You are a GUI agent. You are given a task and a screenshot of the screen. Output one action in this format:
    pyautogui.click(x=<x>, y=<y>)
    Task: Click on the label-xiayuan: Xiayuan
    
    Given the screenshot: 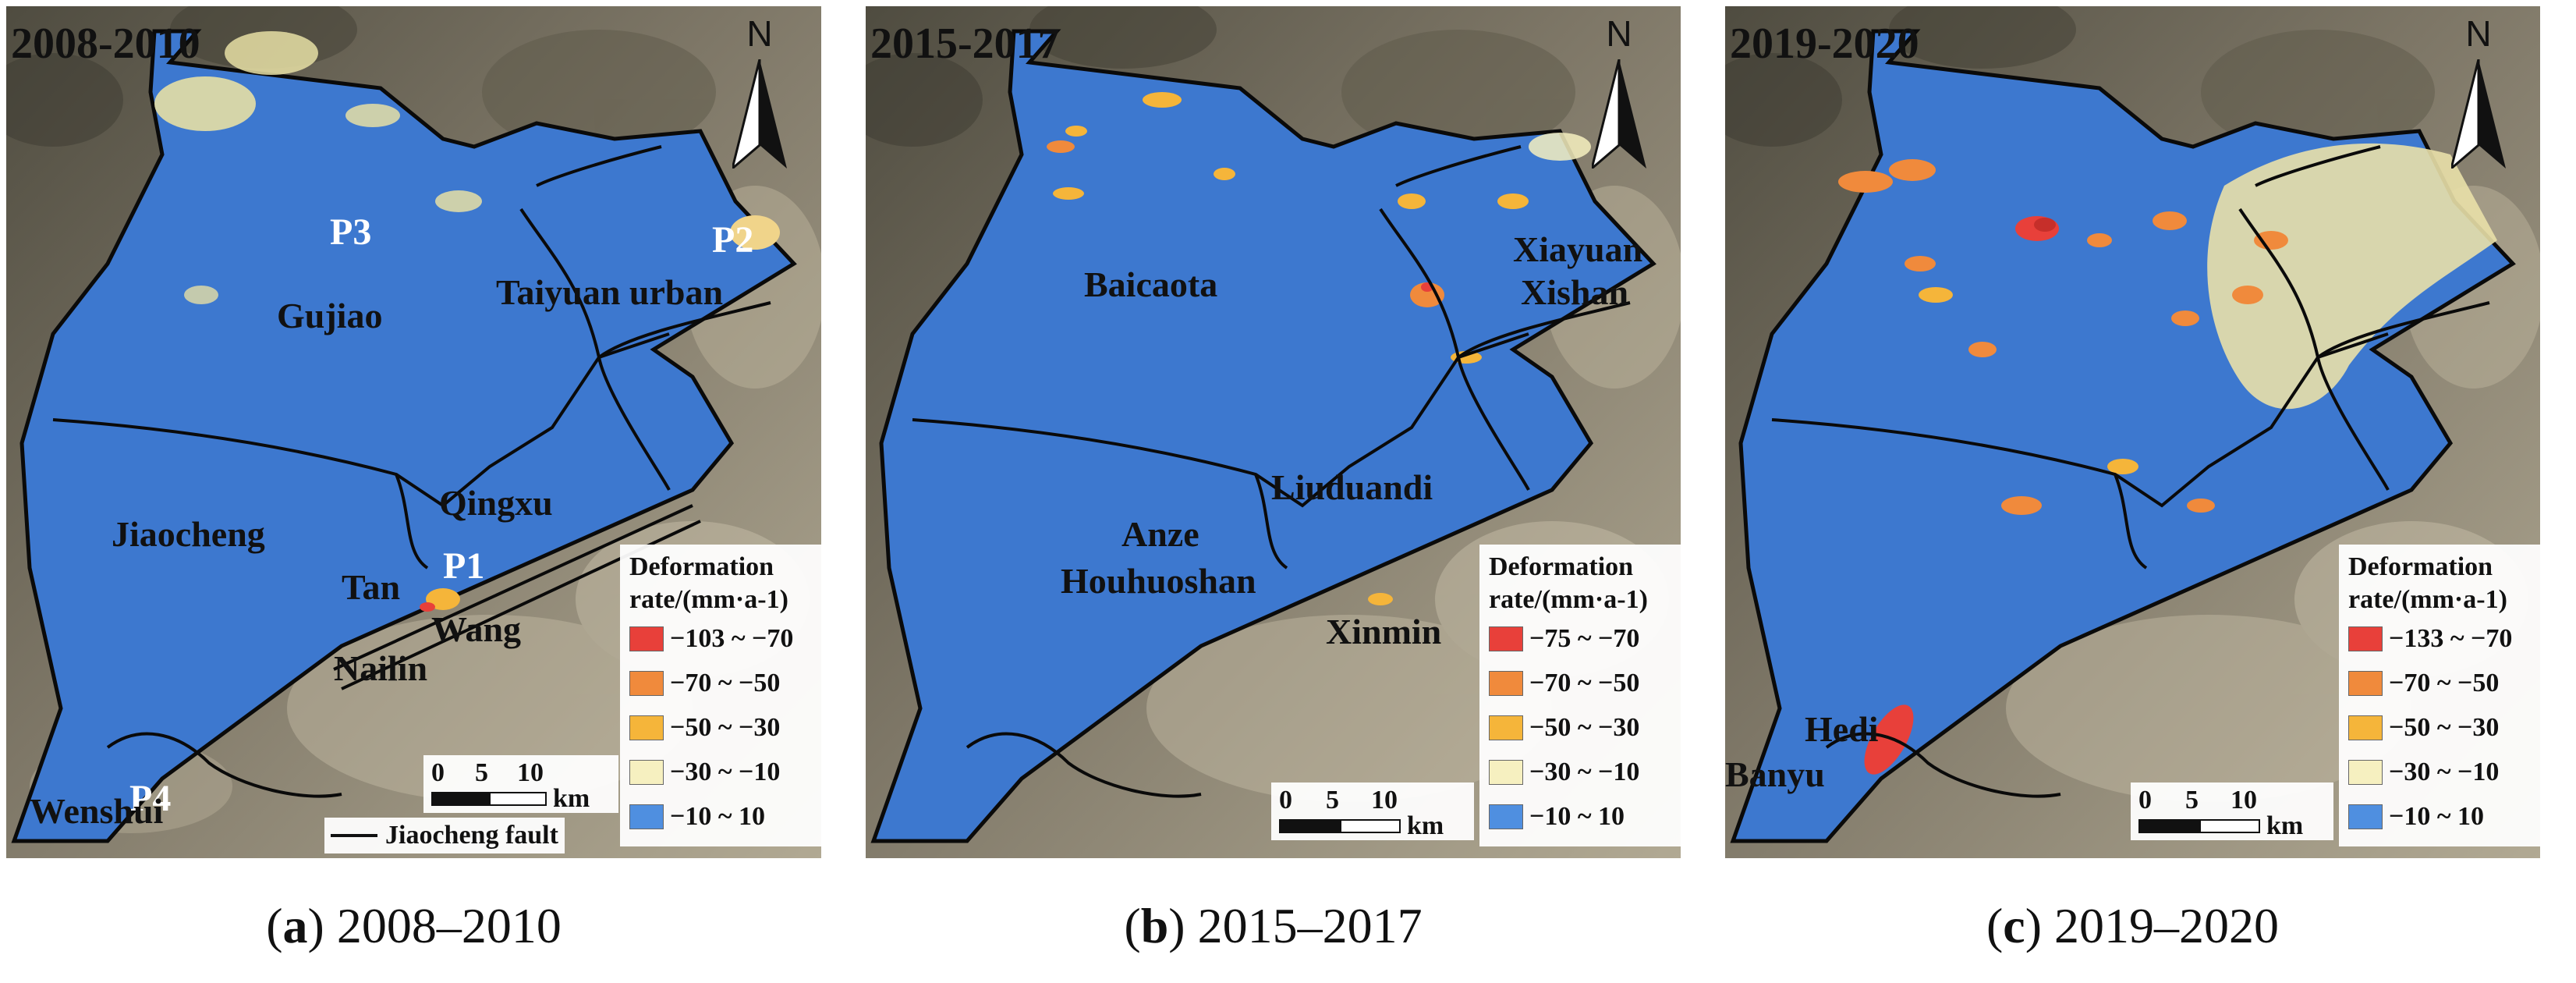 What is the action you would take?
    pyautogui.click(x=1578, y=249)
    